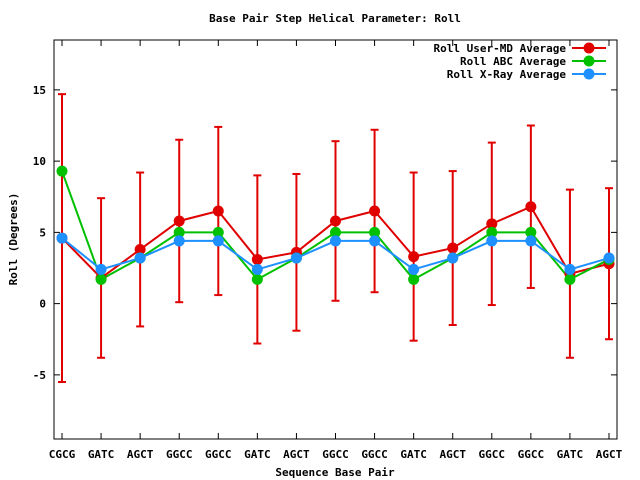 The height and width of the screenshot is (480, 640). I want to click on y-tick-label: -5, so click(39, 375).